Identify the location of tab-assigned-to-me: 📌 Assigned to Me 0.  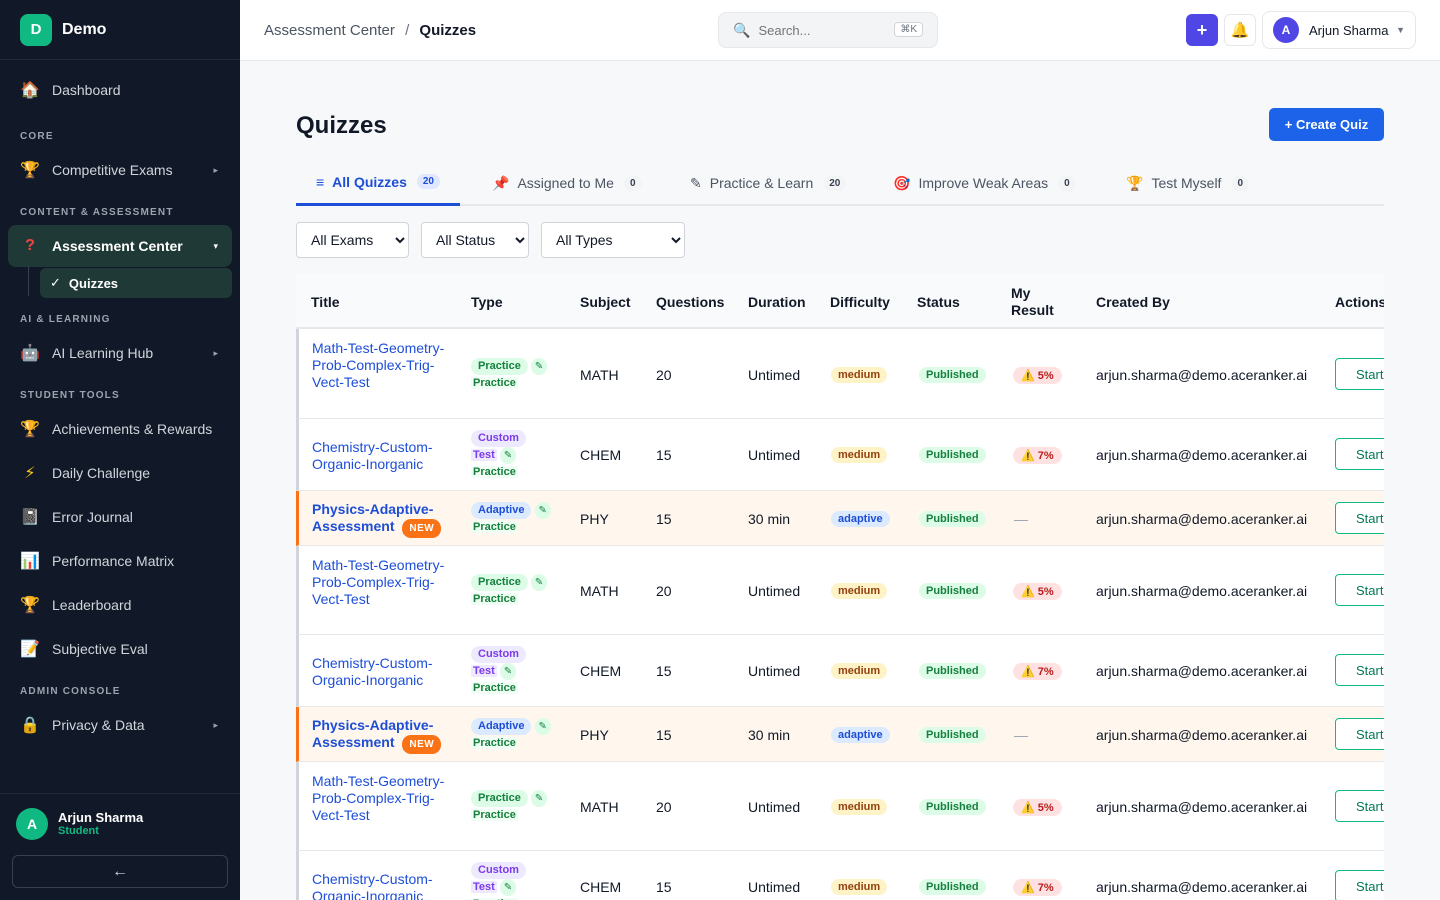
(567, 183).